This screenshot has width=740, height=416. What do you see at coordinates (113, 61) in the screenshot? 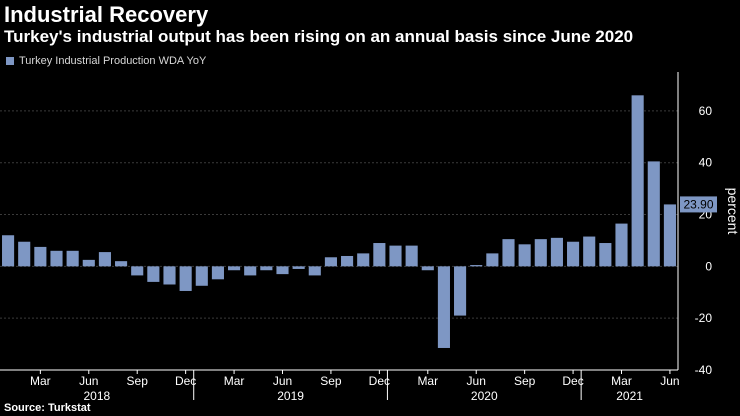
I see `legend-label: Turkey Industrial Production WDA YoY` at bounding box center [113, 61].